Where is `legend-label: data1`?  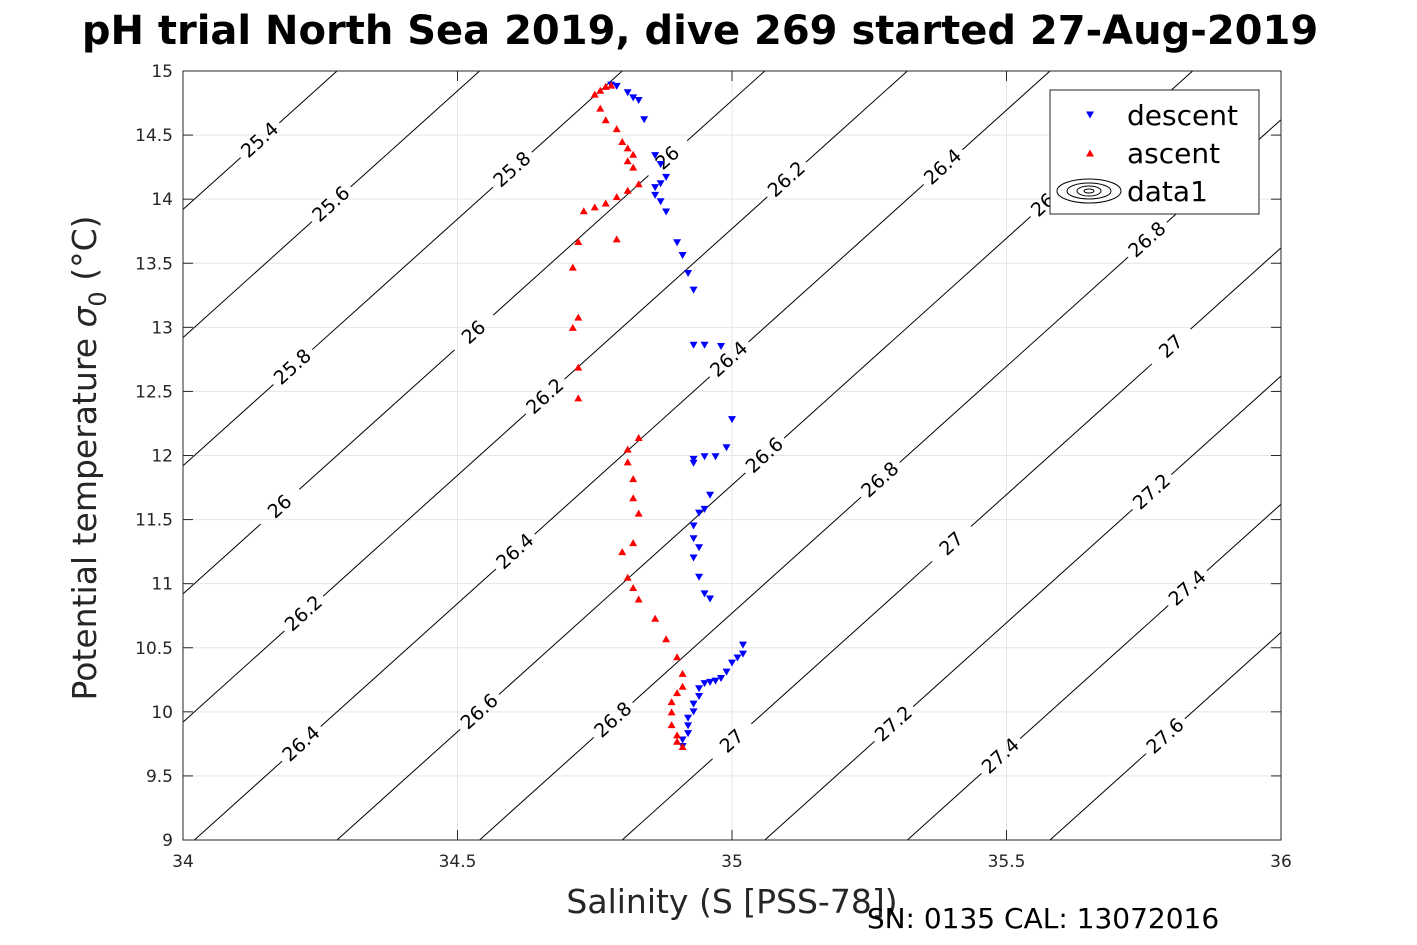 legend-label: data1 is located at coordinates (1167, 191).